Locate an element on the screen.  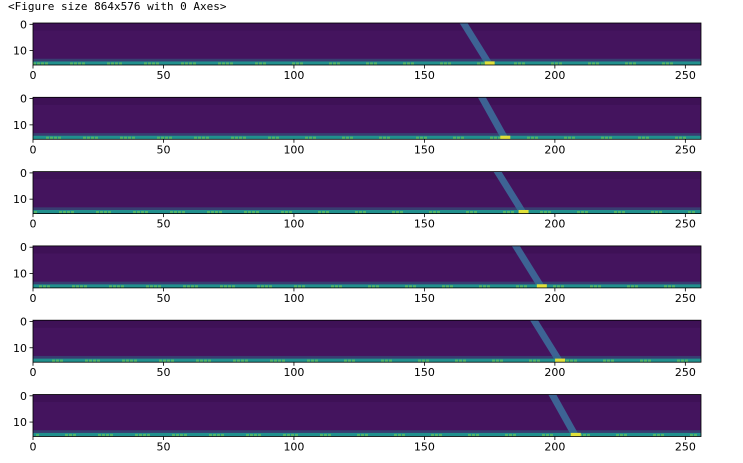
x-tick-label: 200 is located at coordinates (554, 224).